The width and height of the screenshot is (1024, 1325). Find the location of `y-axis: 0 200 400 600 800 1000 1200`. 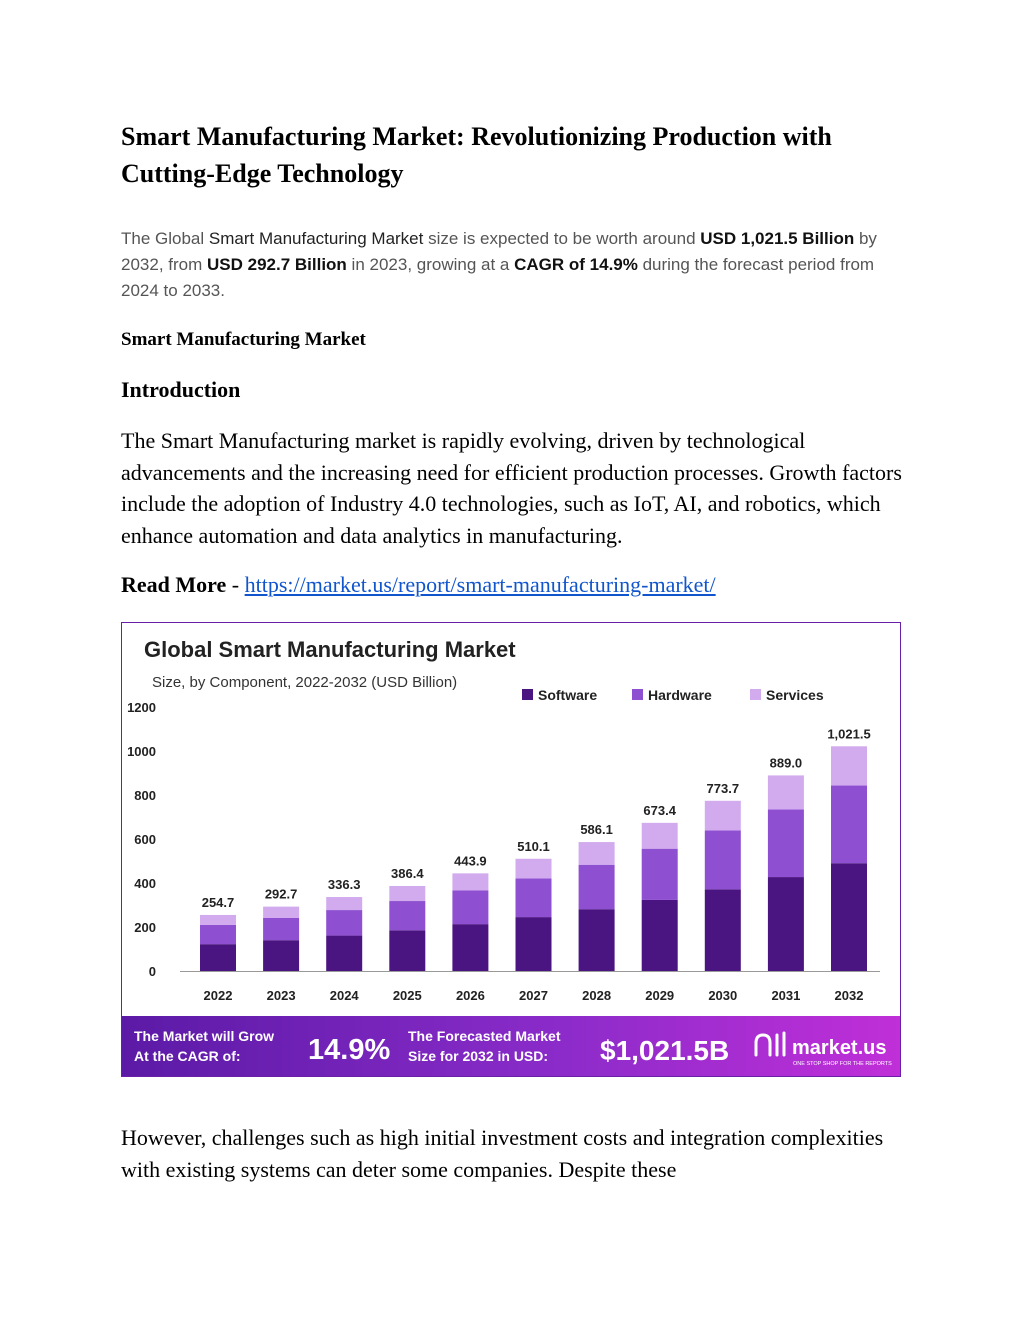

y-axis: 0 200 400 600 800 1000 1200 is located at coordinates (141, 839).